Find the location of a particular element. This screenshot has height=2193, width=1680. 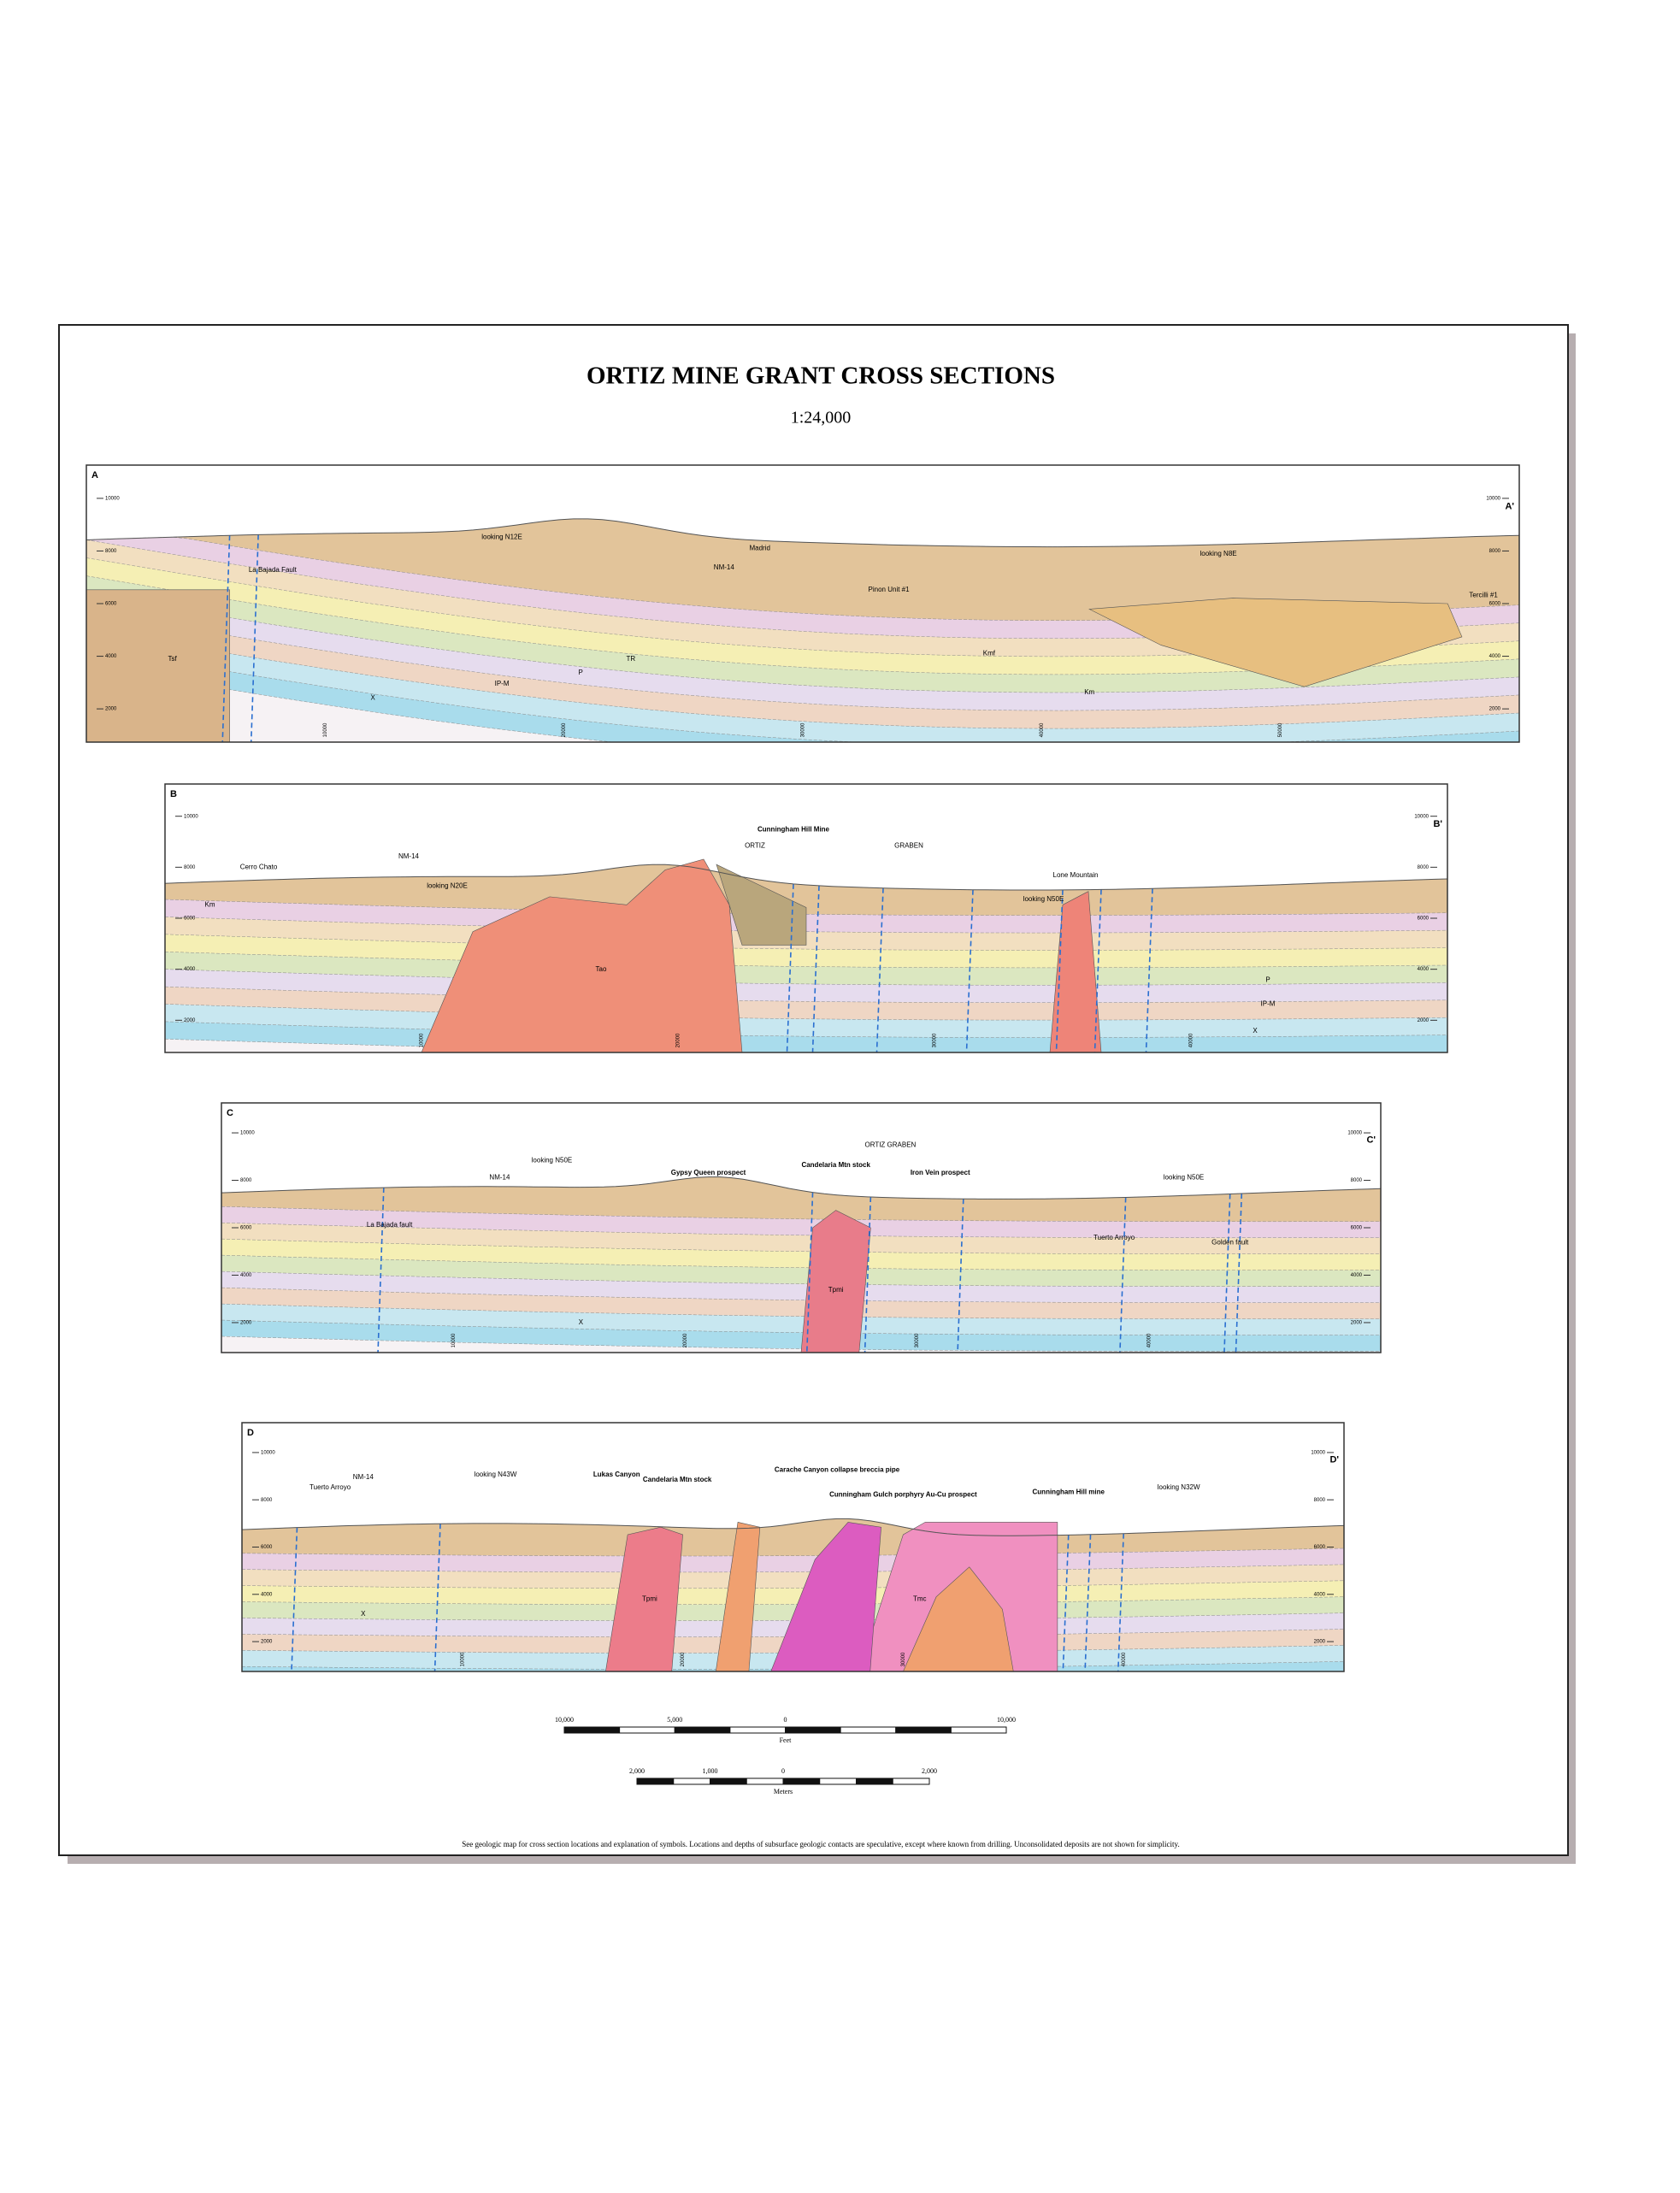

section-label: D is located at coordinates (250, 1433).